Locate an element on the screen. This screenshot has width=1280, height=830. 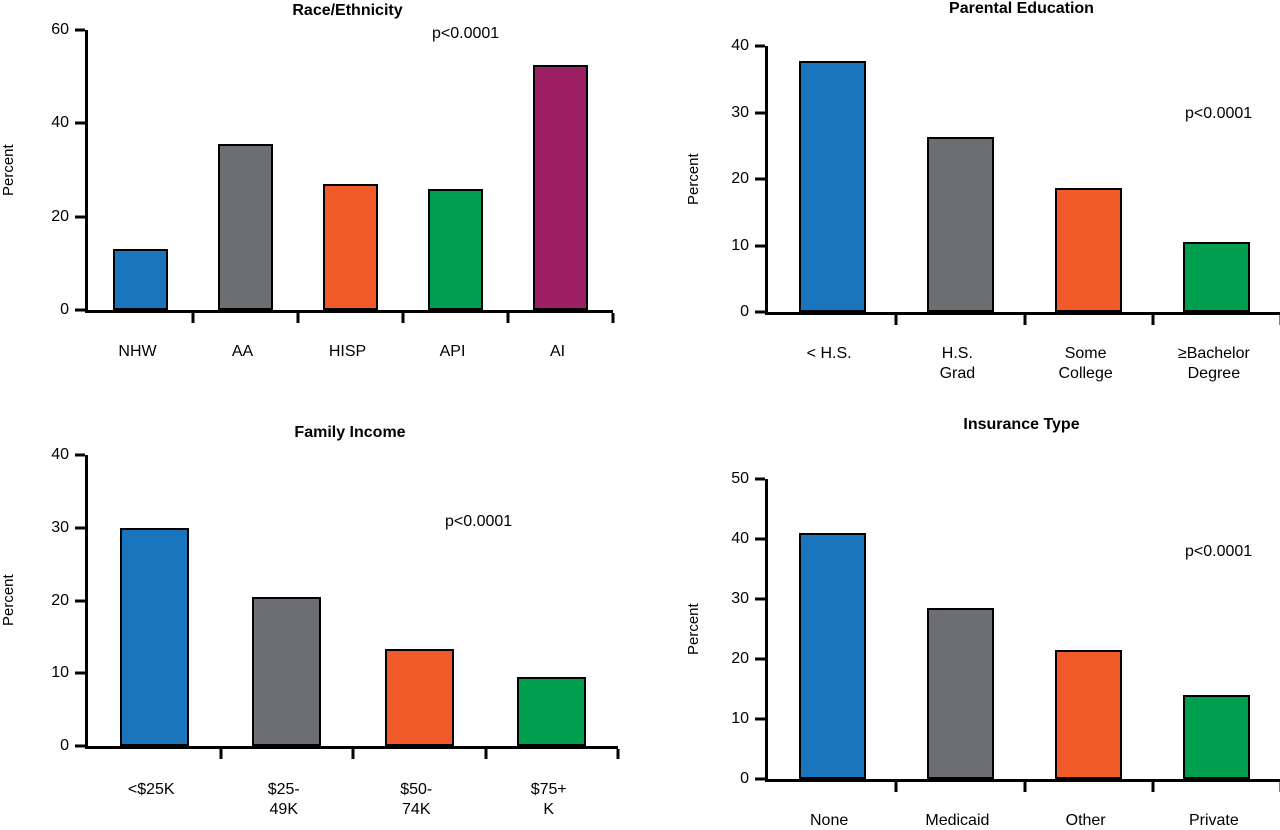
x-category-label: Some College is located at coordinates (1085, 363).